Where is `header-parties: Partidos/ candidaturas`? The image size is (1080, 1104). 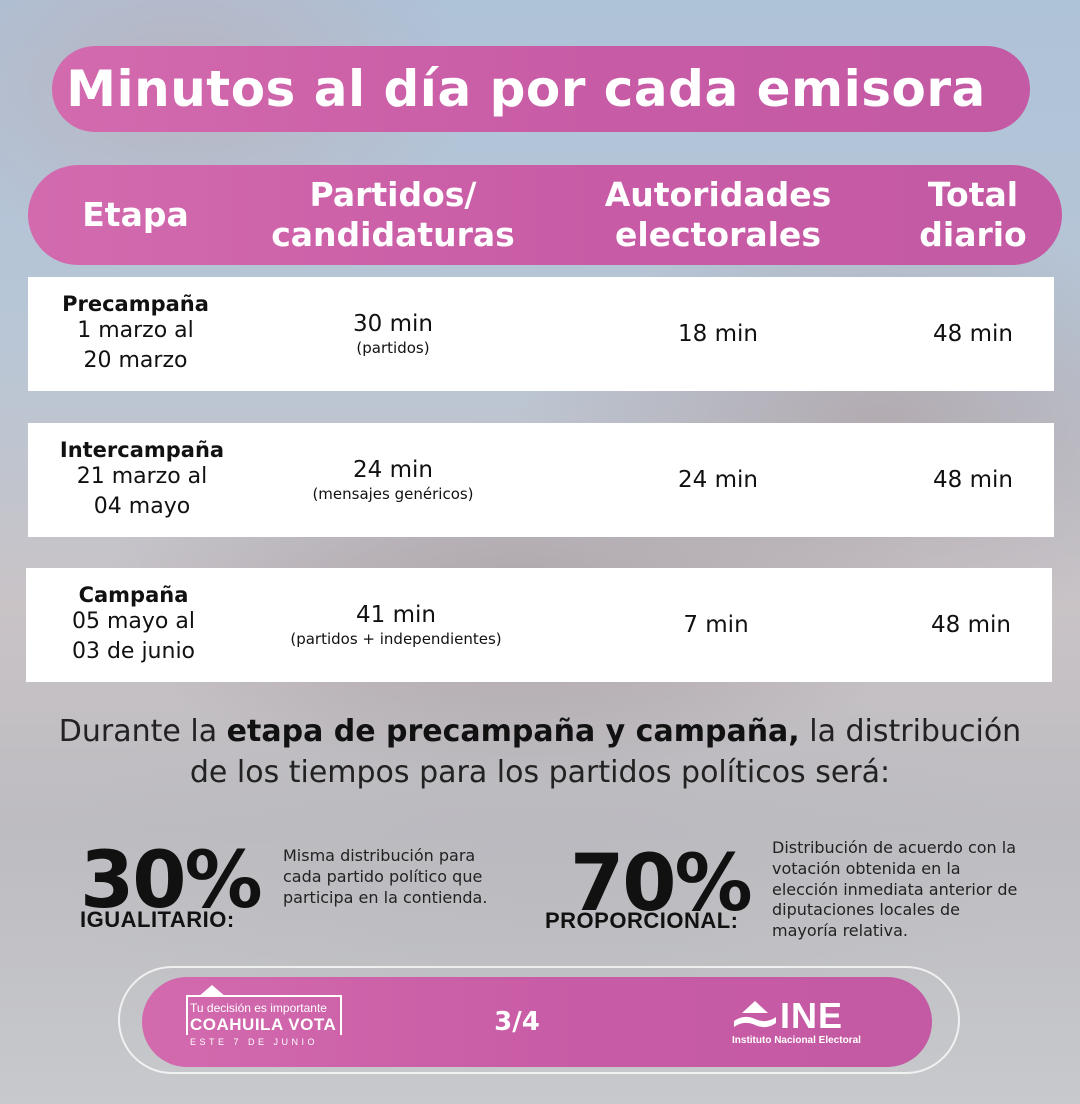 header-parties: Partidos/ candidaturas is located at coordinates (393, 214).